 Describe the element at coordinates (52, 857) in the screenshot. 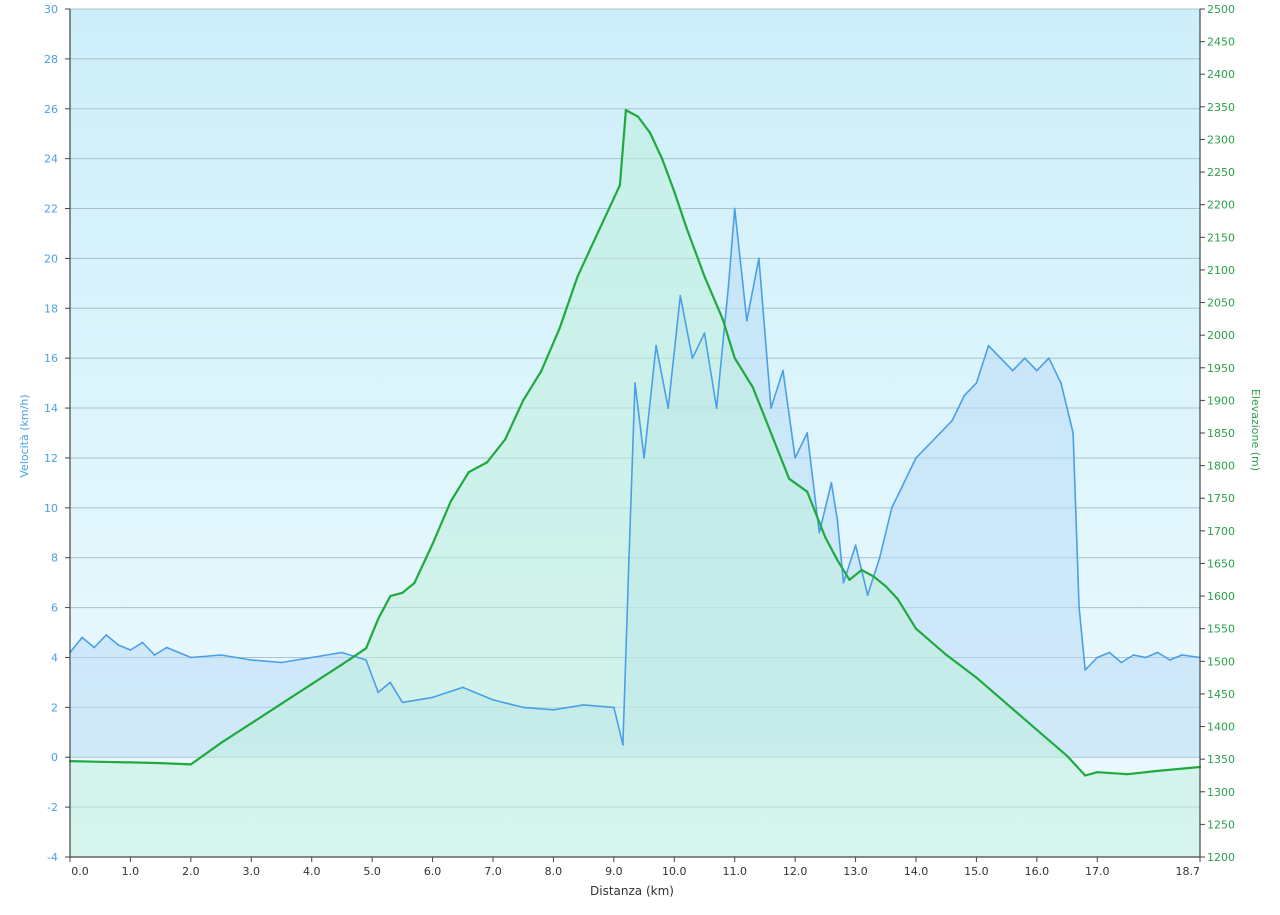

I see `left-tick-label: -4` at that location.